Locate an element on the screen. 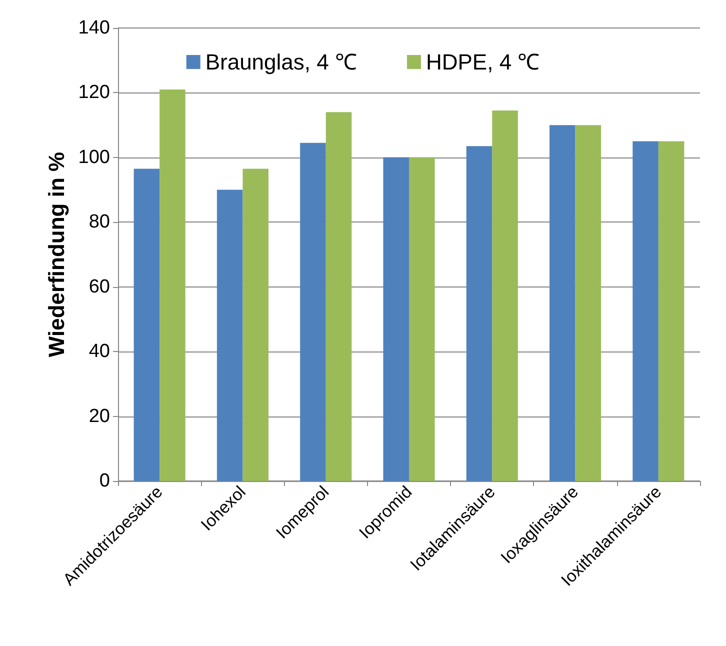 The height and width of the screenshot is (646, 726). y-tick-label: 100 is located at coordinates (94, 157).